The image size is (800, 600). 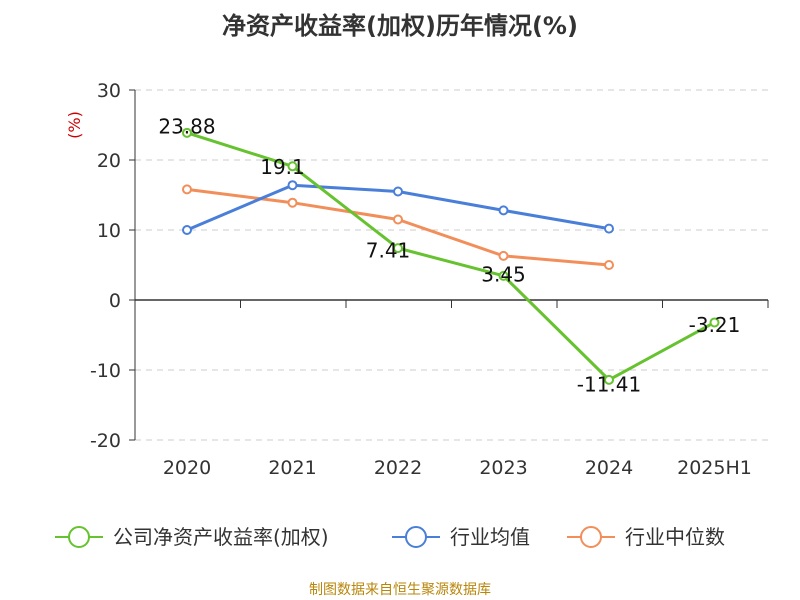 I want to click on x-tick-label: 2025H1, so click(x=714, y=468).